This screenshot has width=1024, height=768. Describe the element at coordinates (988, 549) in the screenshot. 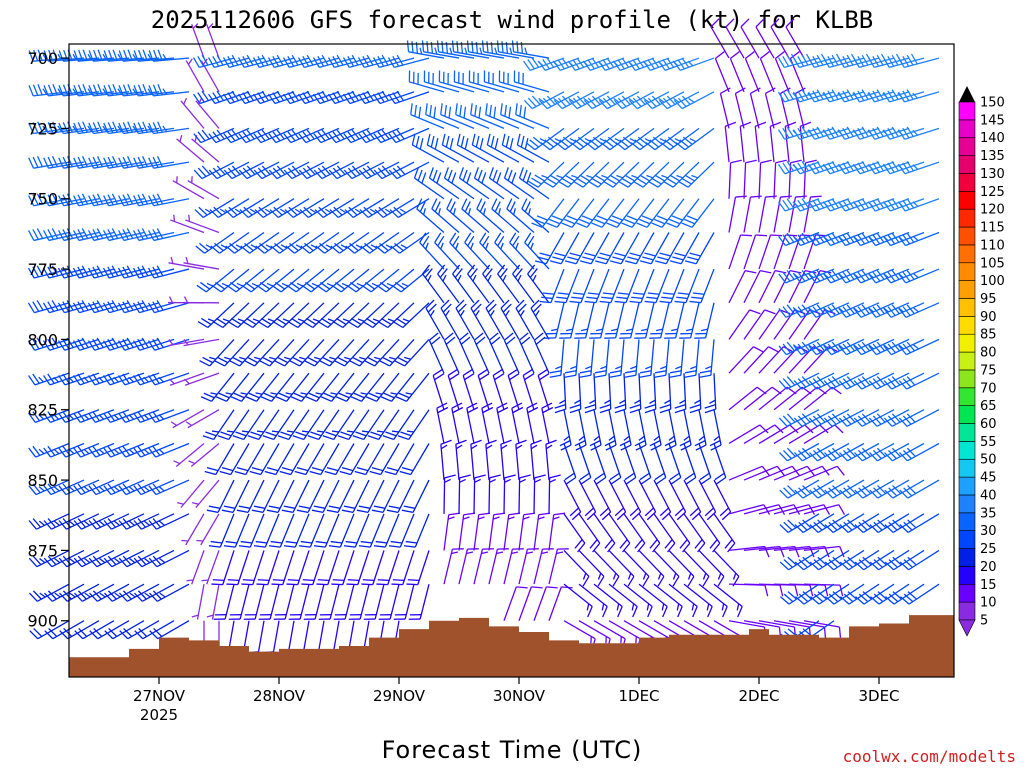

I see `colorbar-tick-label: 25` at that location.